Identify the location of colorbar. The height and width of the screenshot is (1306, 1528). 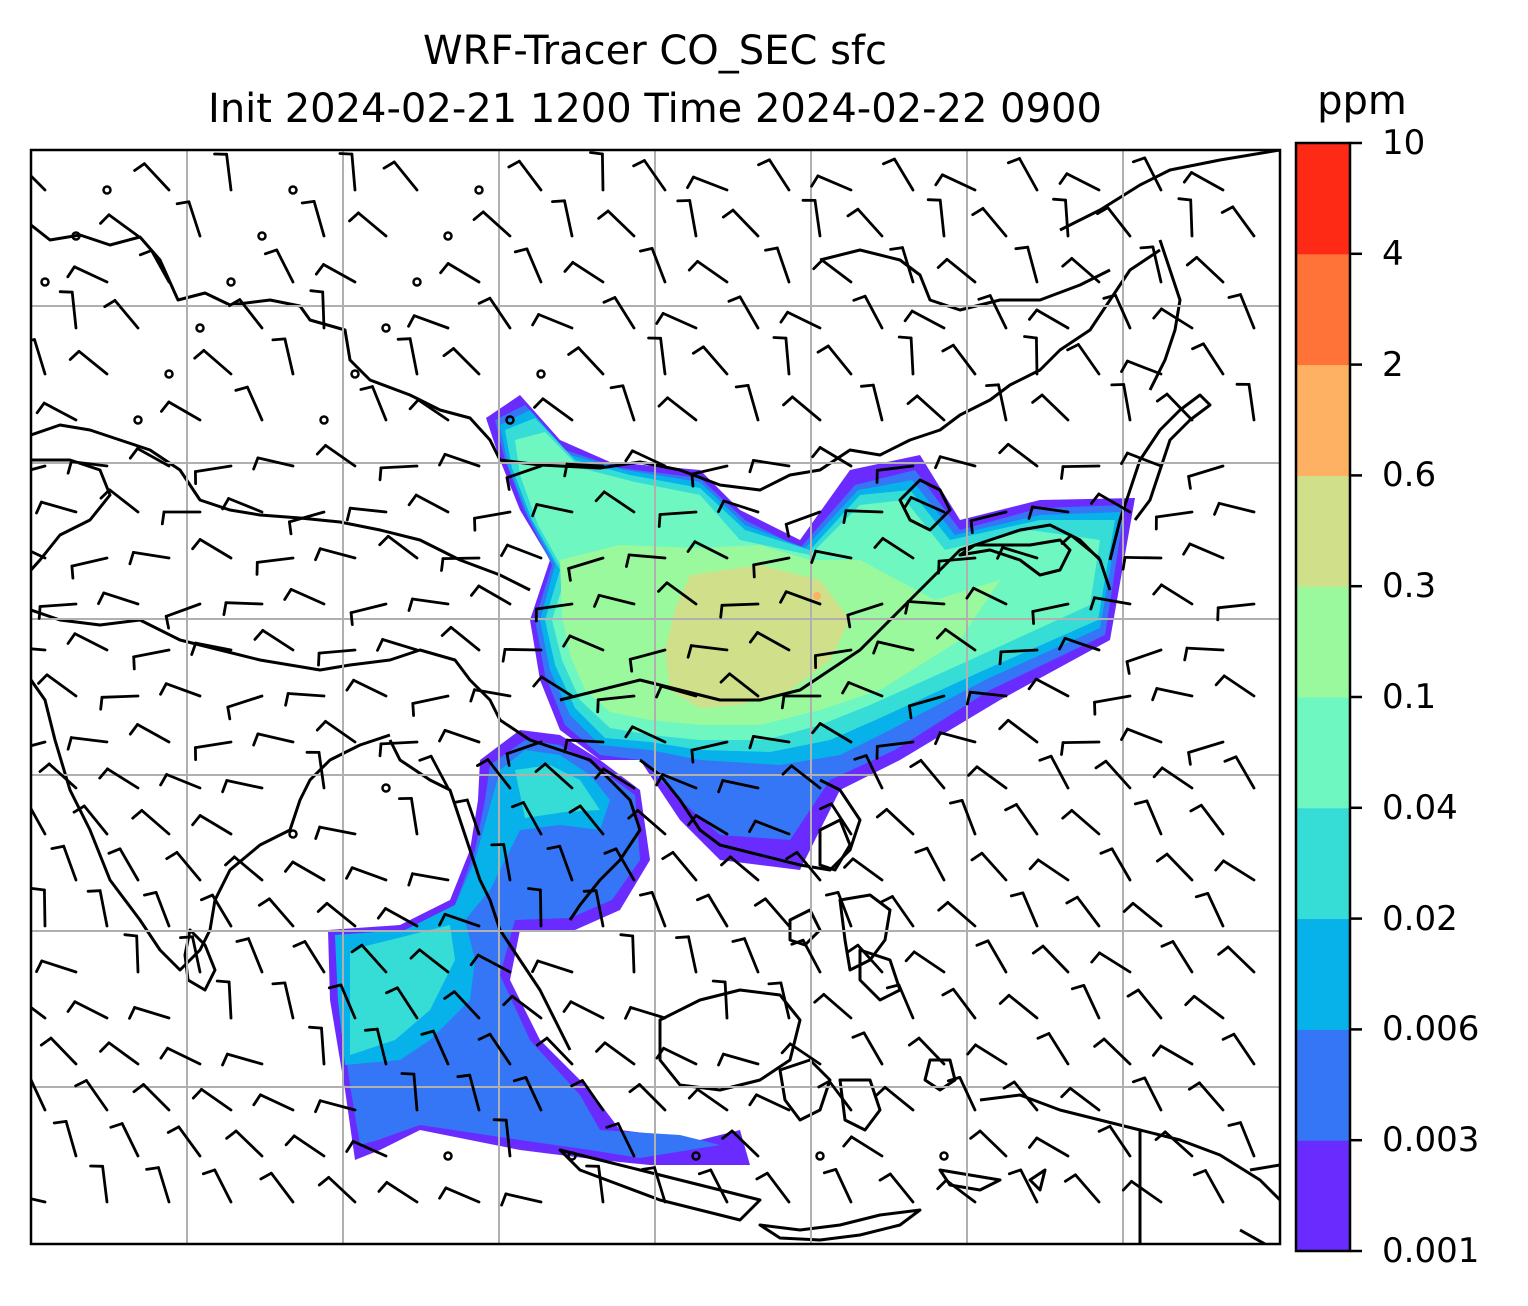
(1328, 697).